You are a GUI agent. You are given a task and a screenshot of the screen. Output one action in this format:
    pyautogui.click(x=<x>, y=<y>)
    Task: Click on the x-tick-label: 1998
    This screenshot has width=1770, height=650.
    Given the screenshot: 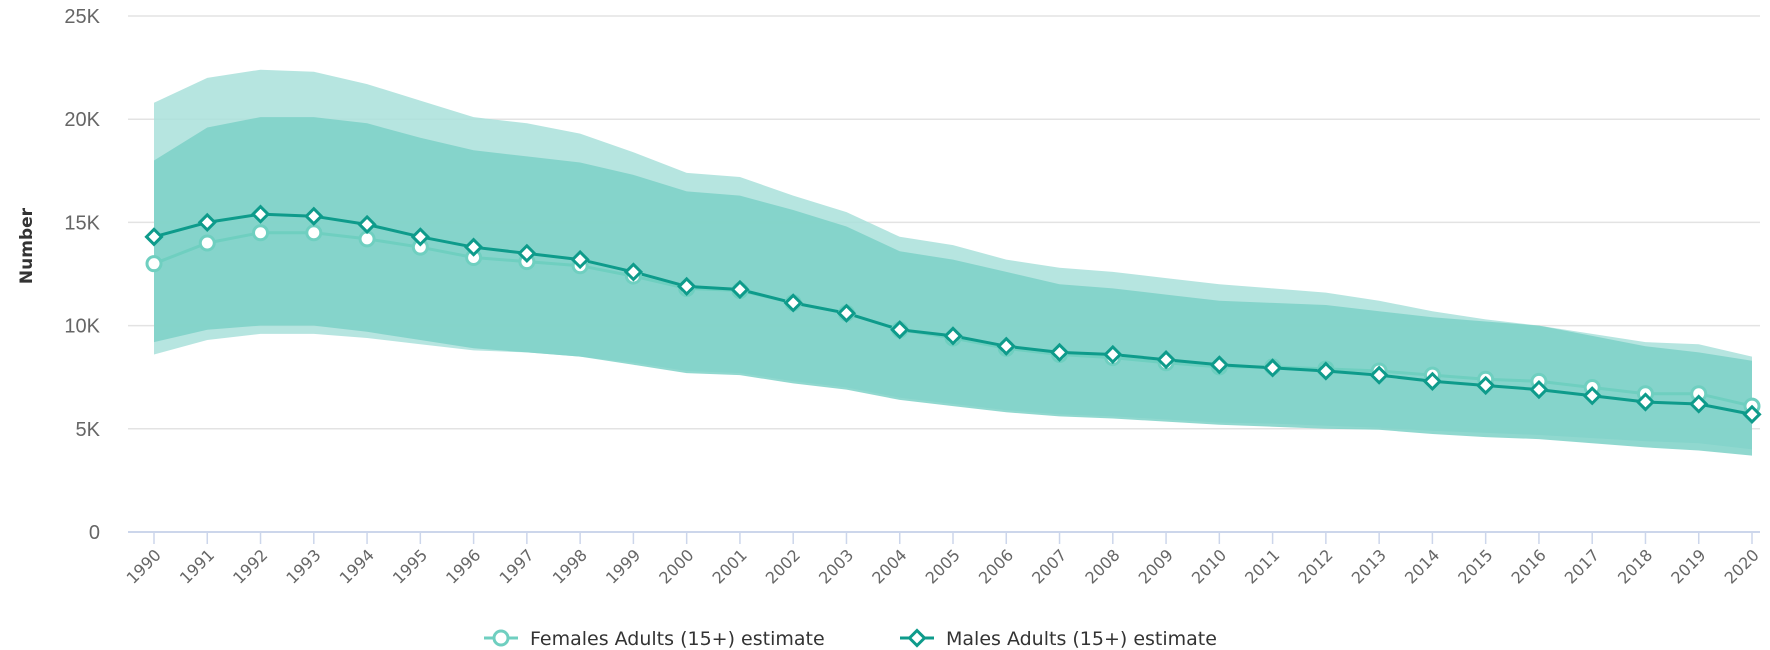 What is the action you would take?
    pyautogui.click(x=570, y=566)
    